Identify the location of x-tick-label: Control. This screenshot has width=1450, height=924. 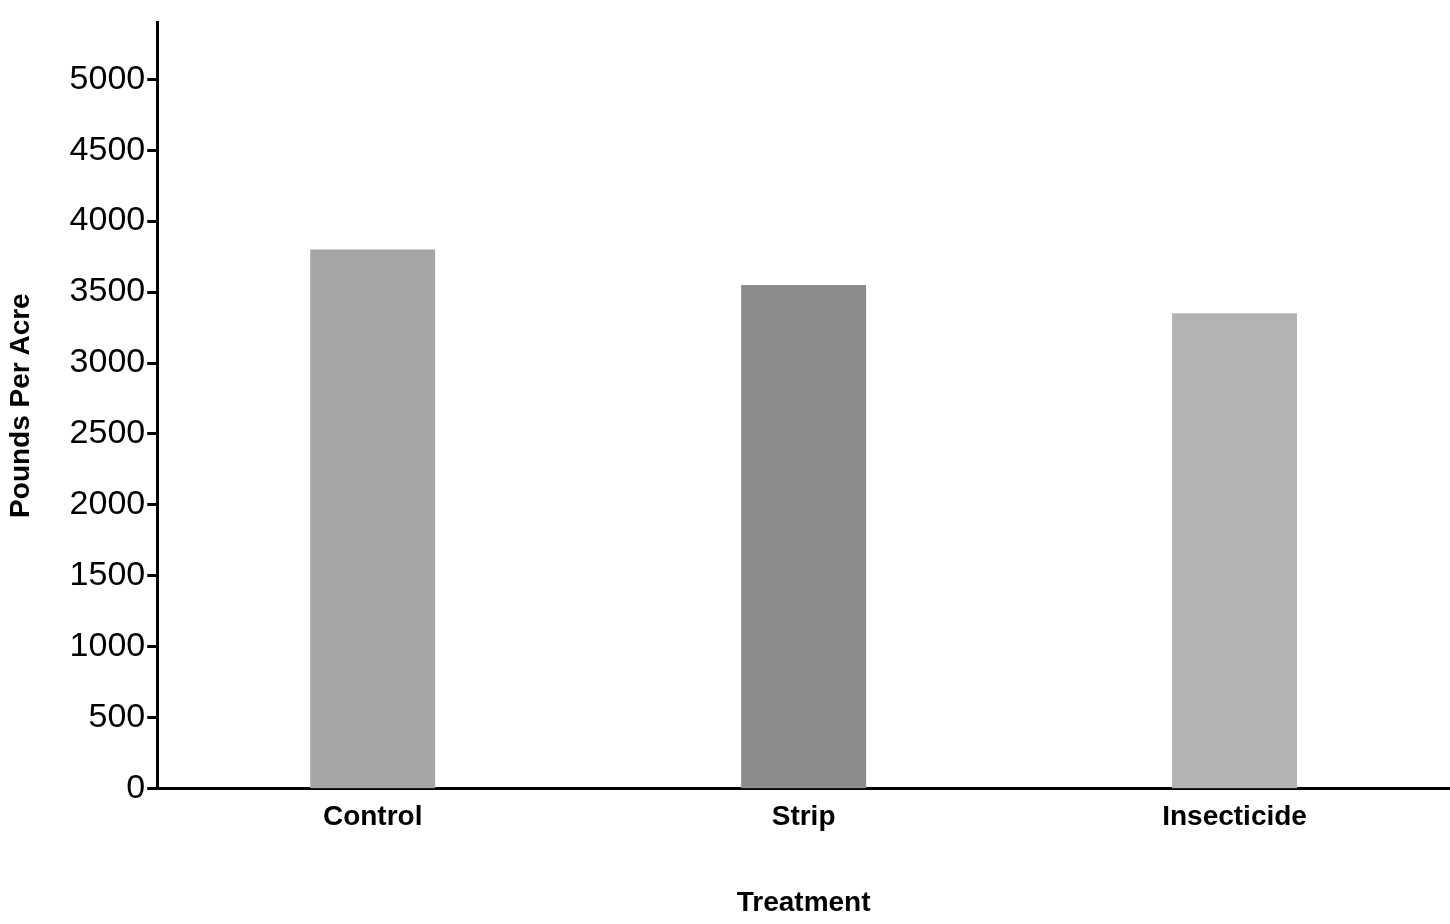
(372, 816).